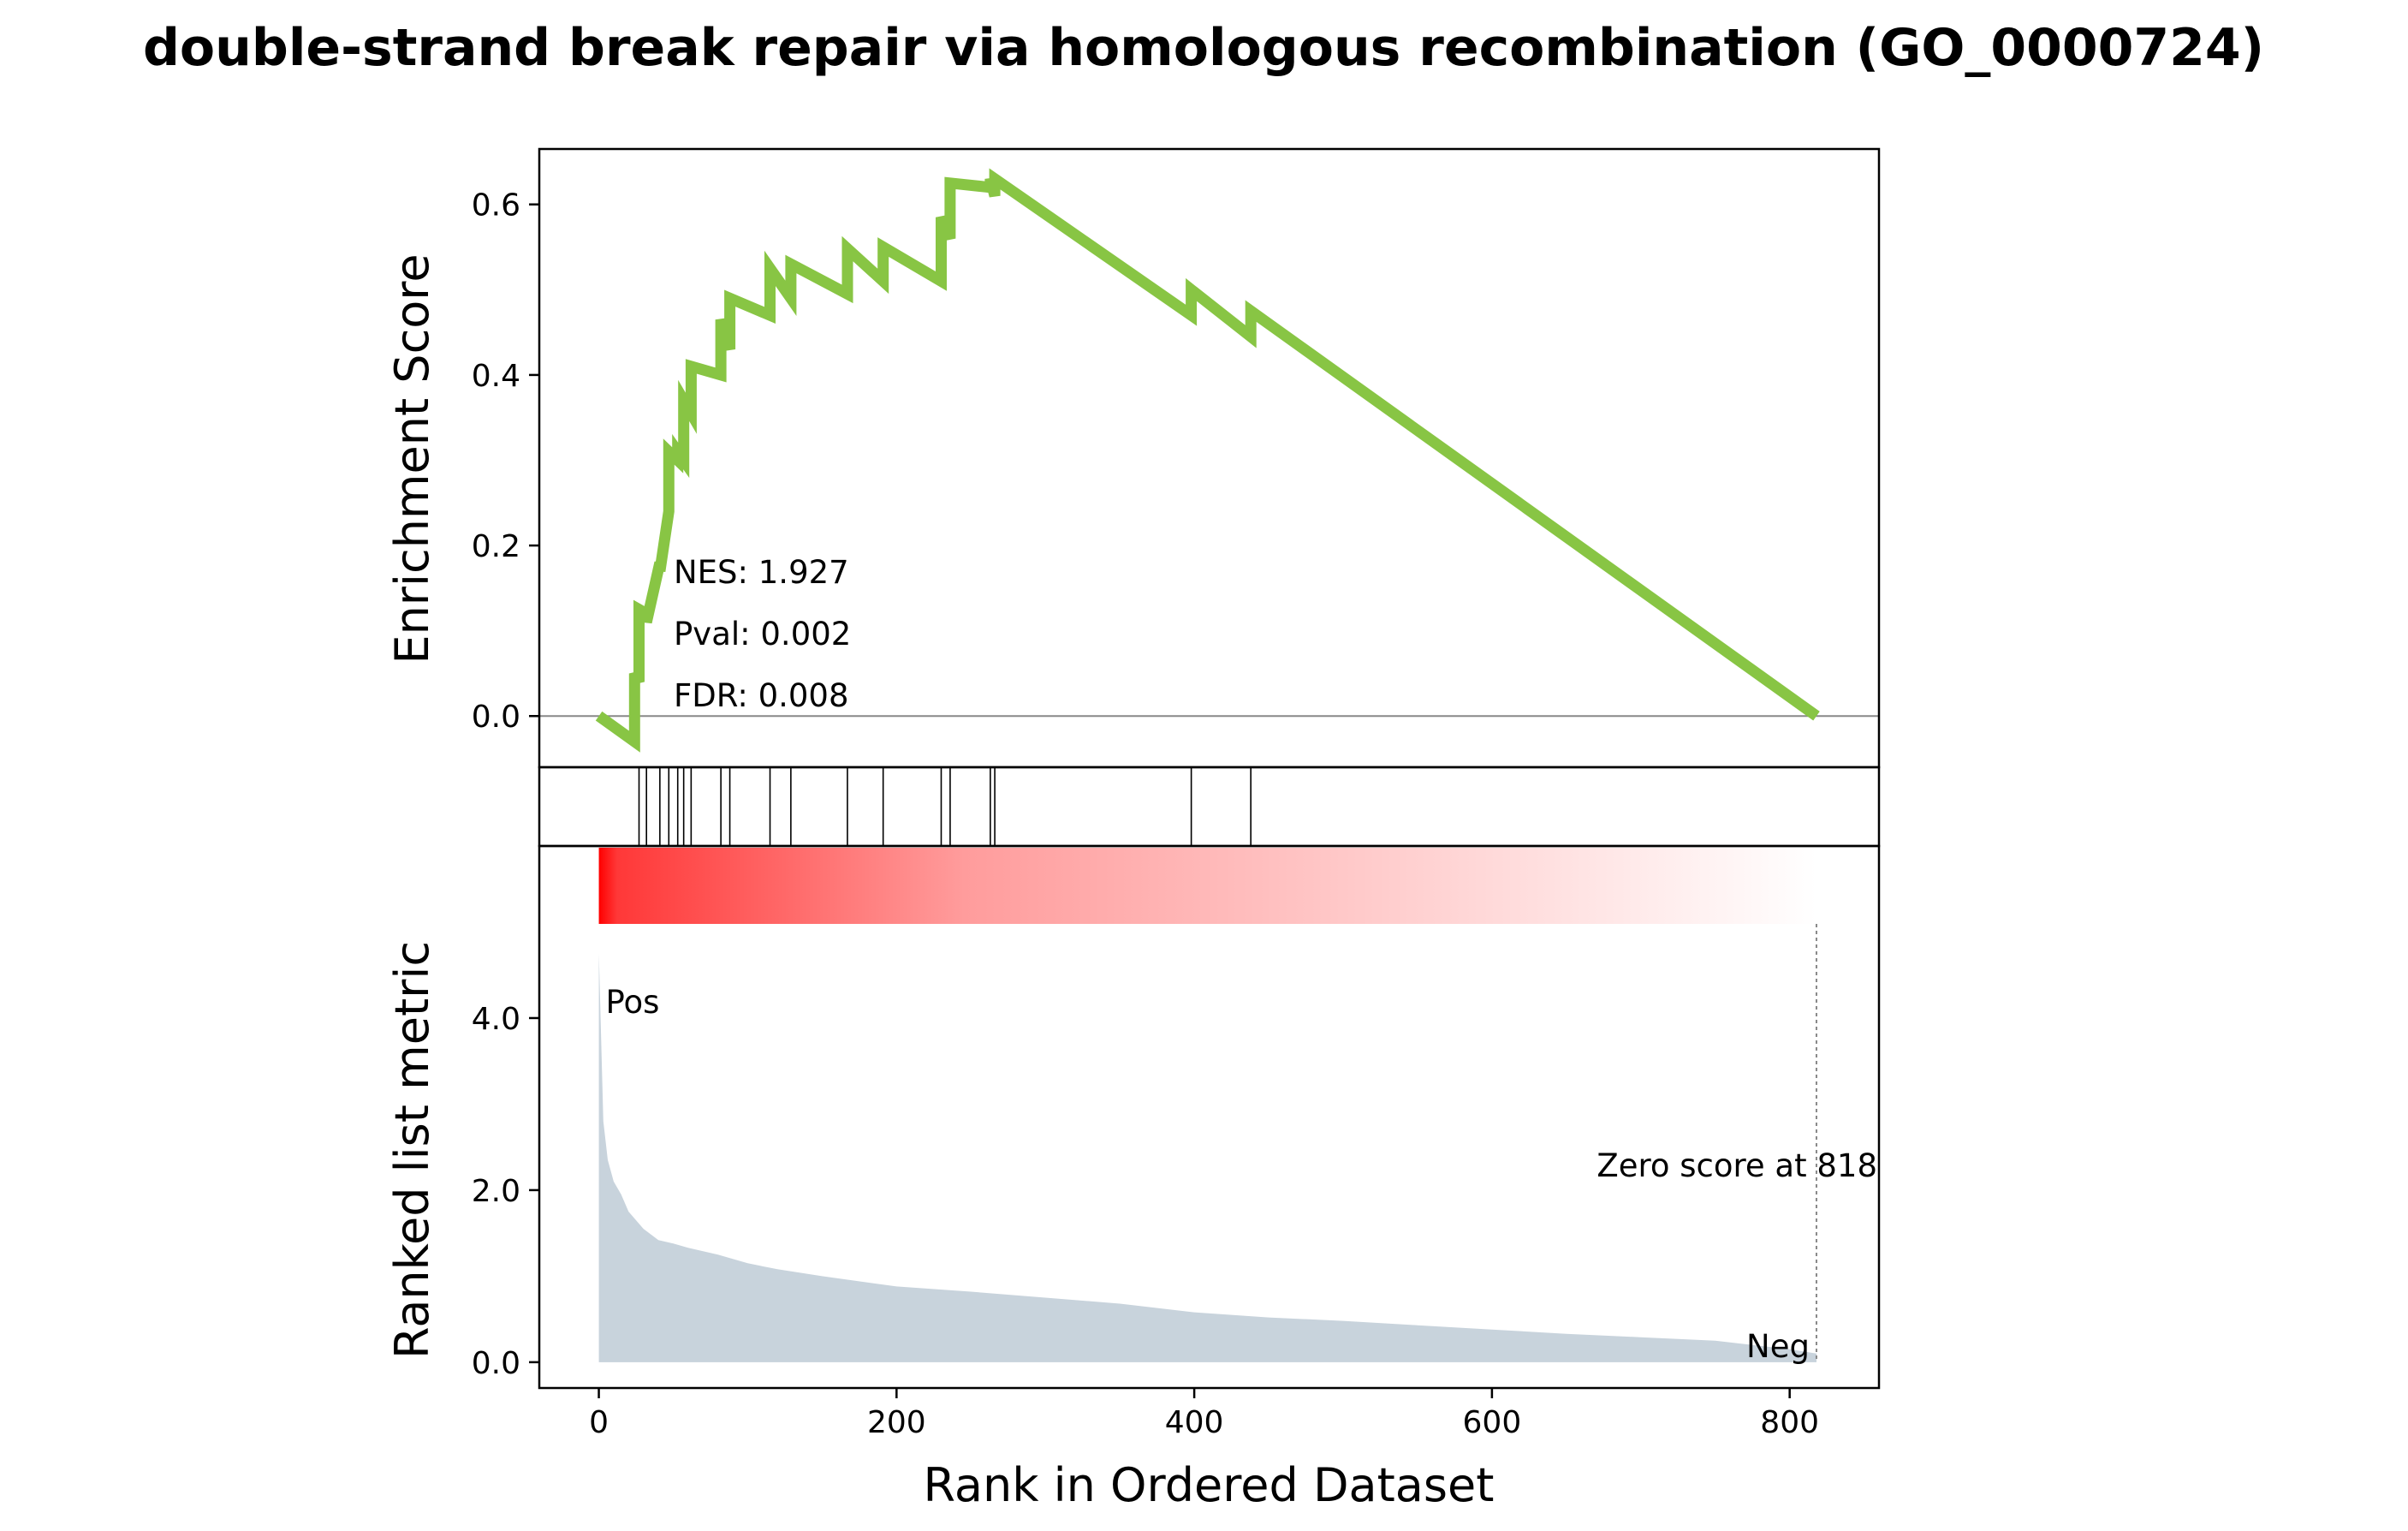 Image resolution: width=2408 pixels, height=1531 pixels. What do you see at coordinates (412, 1150) in the screenshot?
I see `metric-y-axis-label: Ranked list metric` at bounding box center [412, 1150].